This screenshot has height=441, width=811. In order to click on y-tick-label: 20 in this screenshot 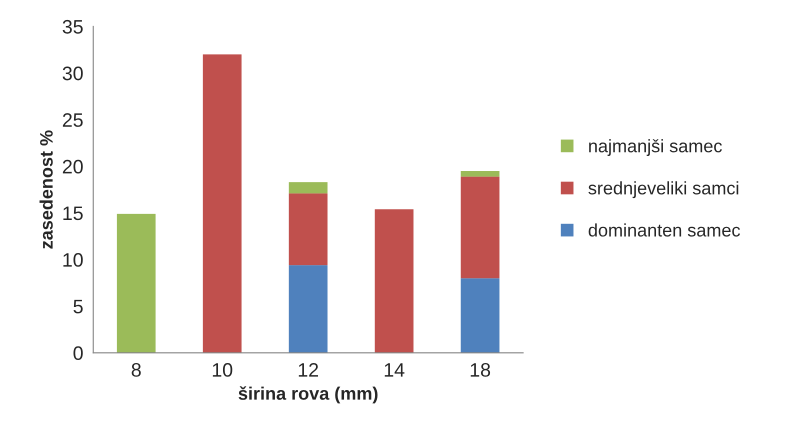, I will do `click(72, 167)`.